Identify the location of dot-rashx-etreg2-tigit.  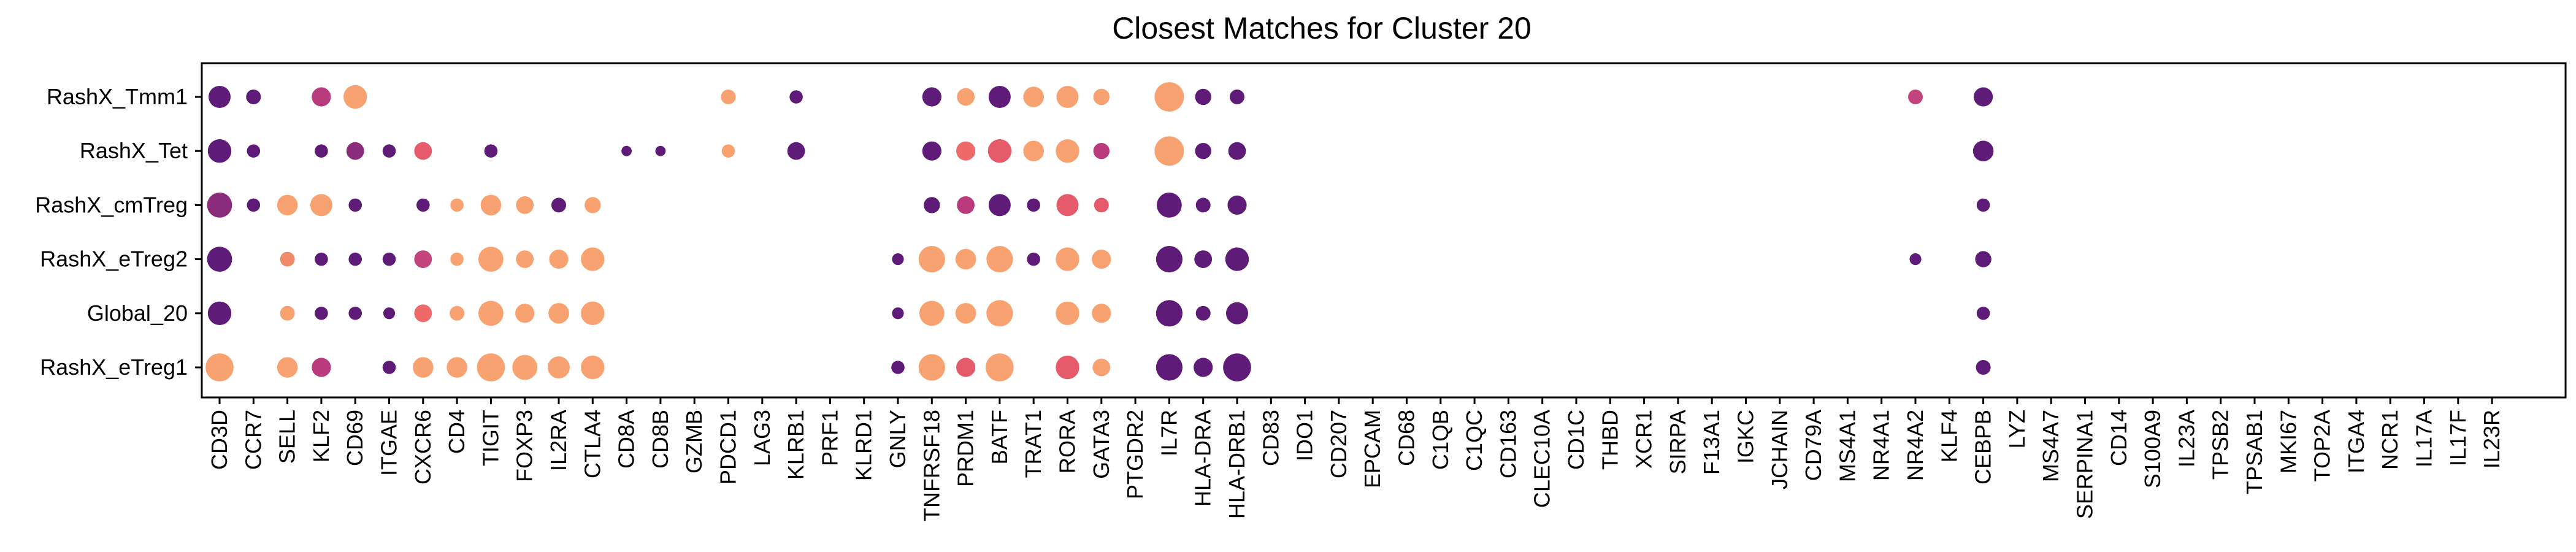
(491, 259).